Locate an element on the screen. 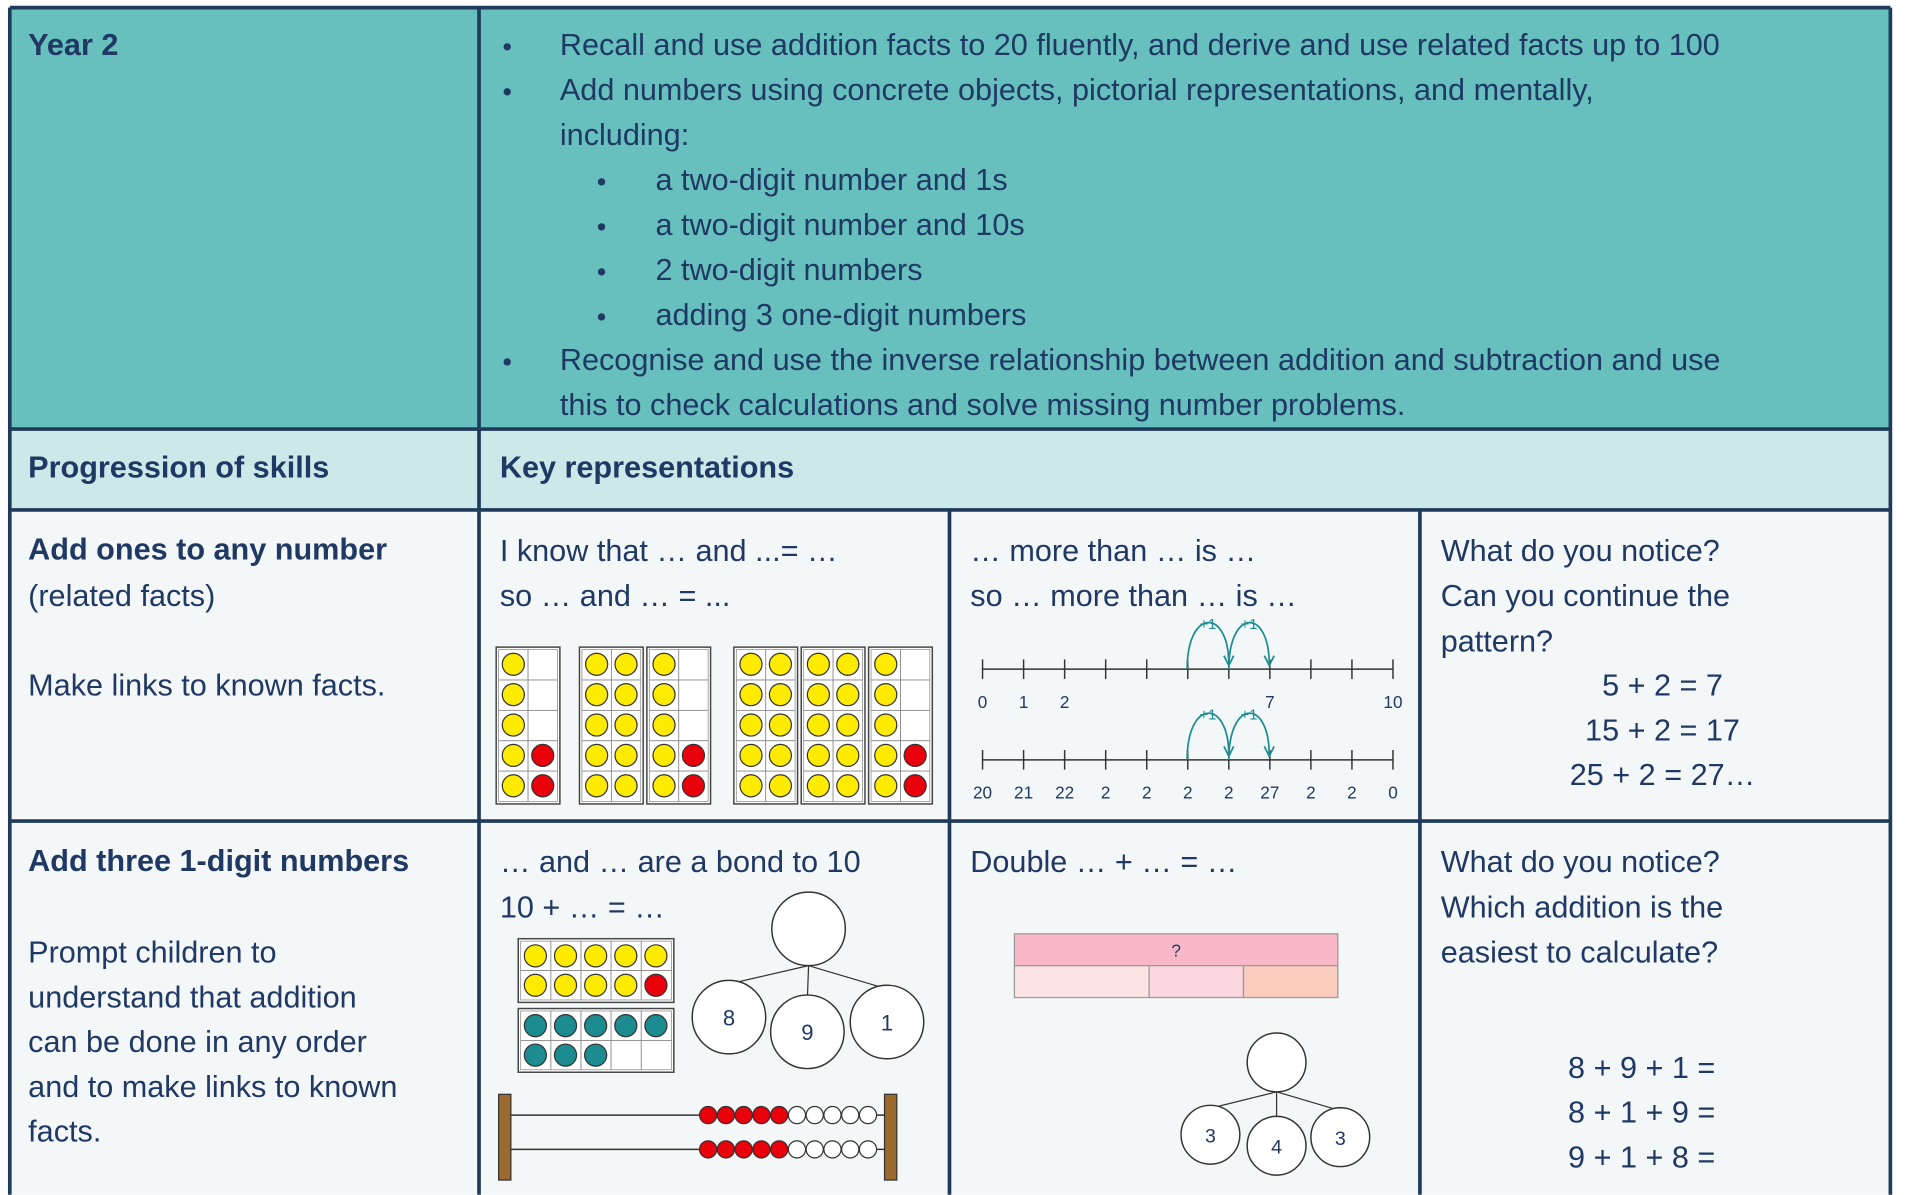 The height and width of the screenshot is (1195, 1921). subheader-left: Progression of skills is located at coordinates (178, 468).